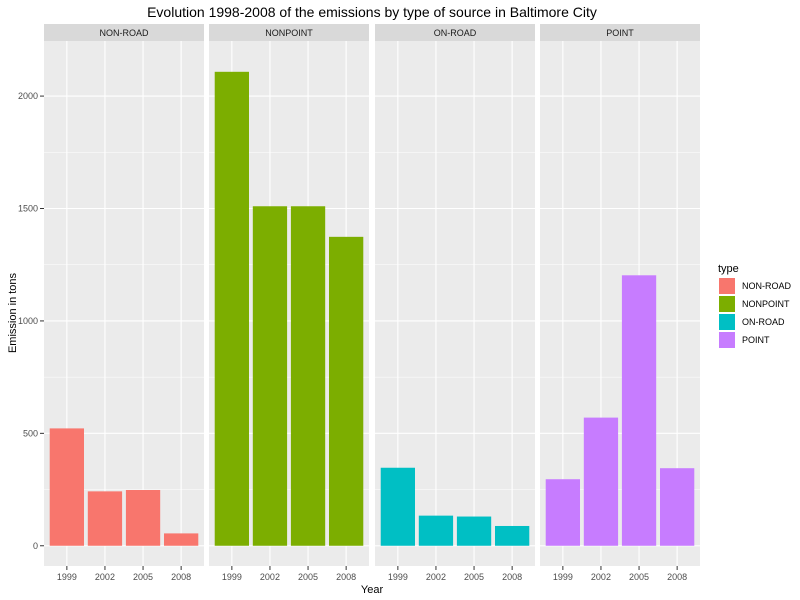  I want to click on facet-strip-label: ON-ROAD, so click(455, 33).